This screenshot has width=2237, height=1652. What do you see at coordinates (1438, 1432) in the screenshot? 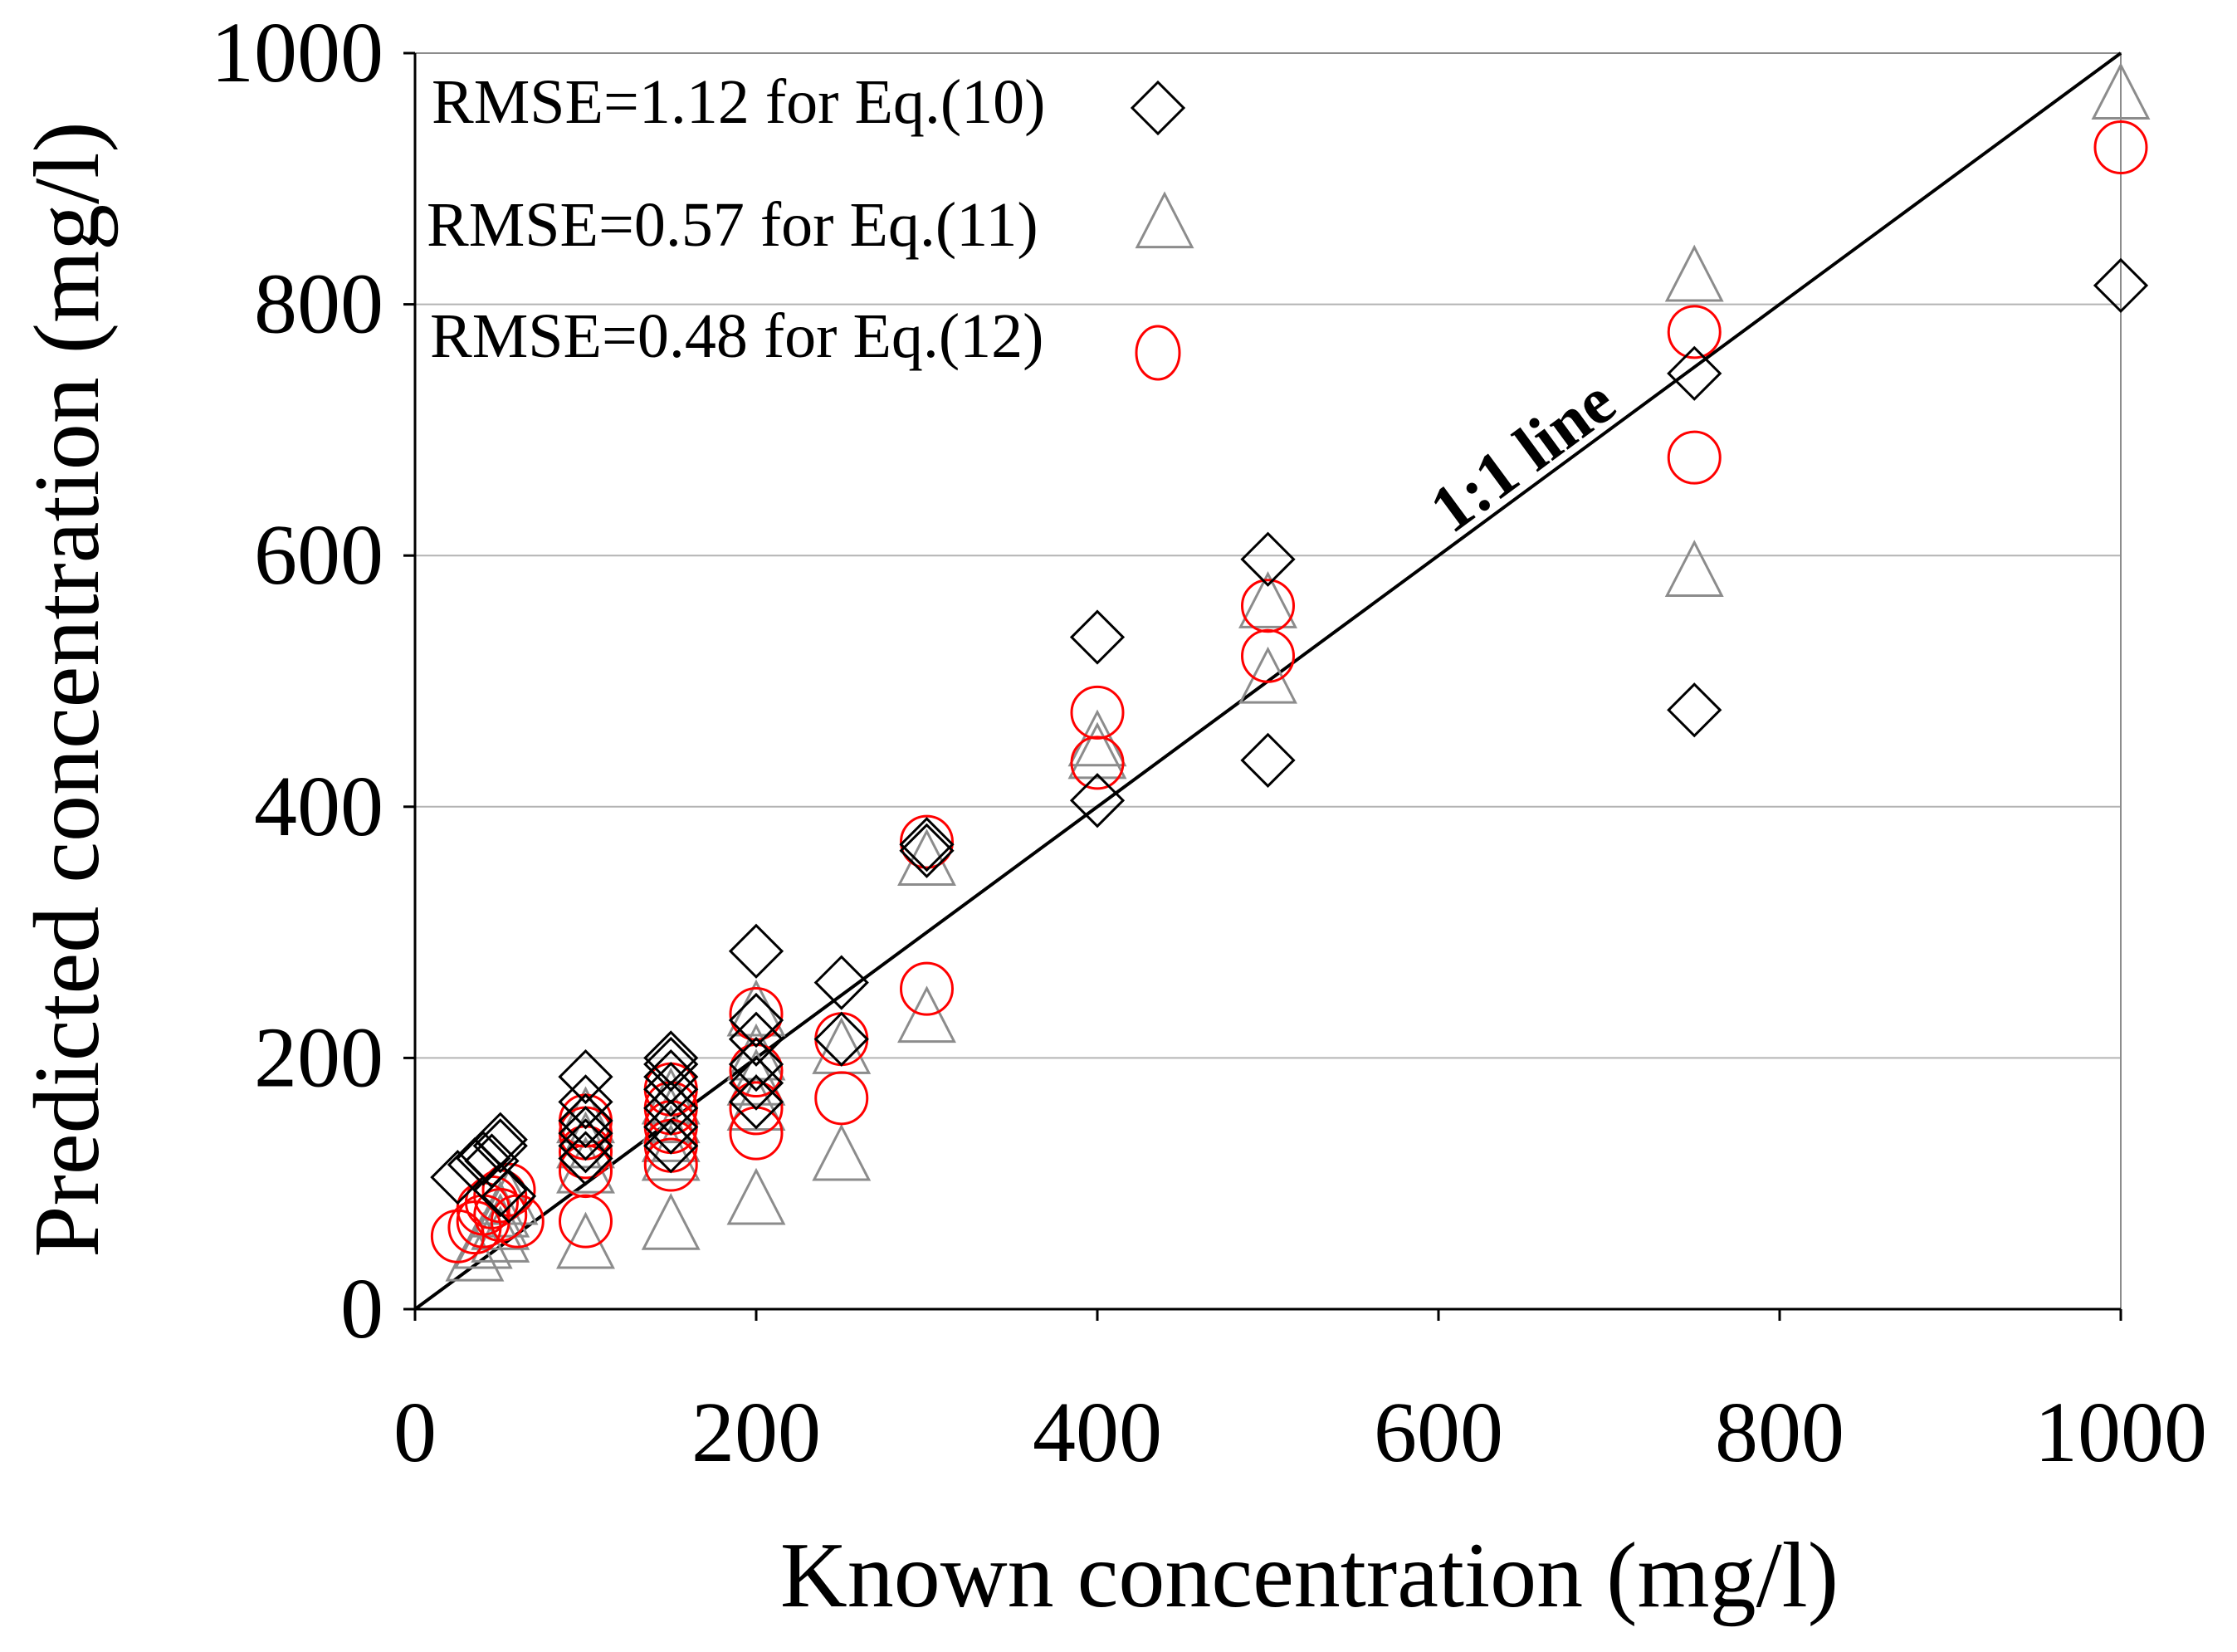
I see `x-tick-label-600: 600` at bounding box center [1438, 1432].